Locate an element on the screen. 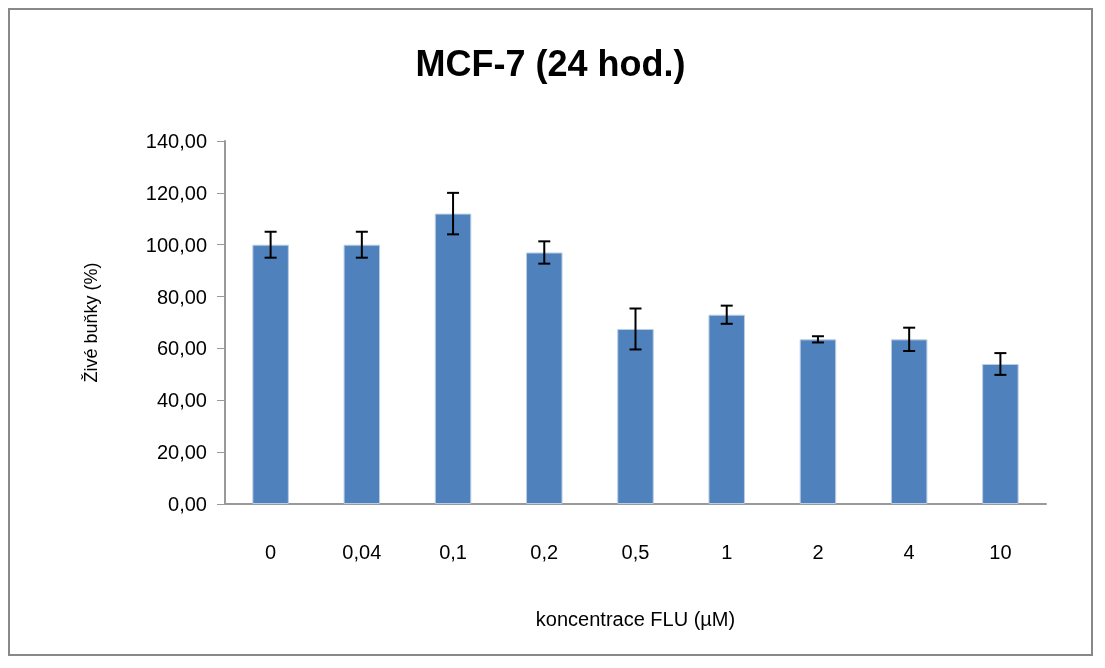 The height and width of the screenshot is (668, 1105). chart-title: MCF-7 (24 hod.) is located at coordinates (550, 63).